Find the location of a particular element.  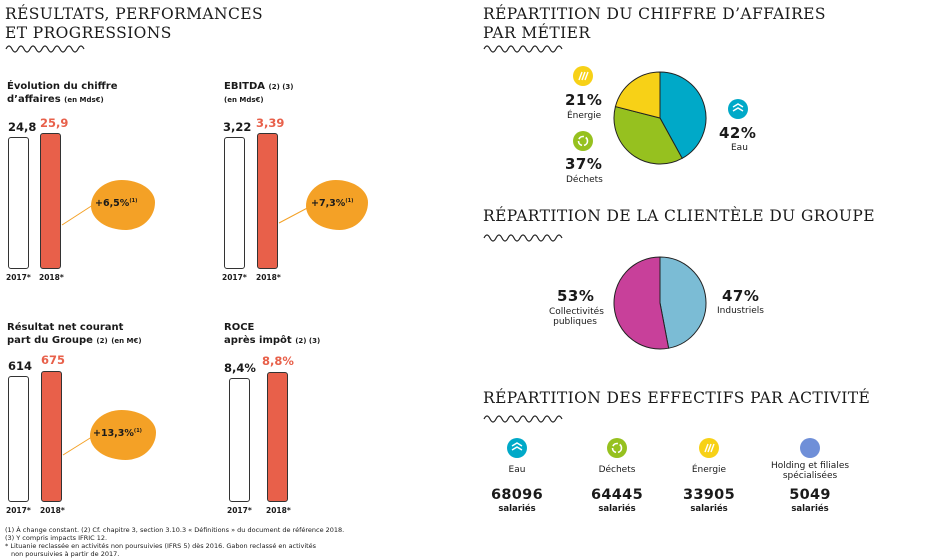

revenue-pie-chart is located at coordinates (660, 118).